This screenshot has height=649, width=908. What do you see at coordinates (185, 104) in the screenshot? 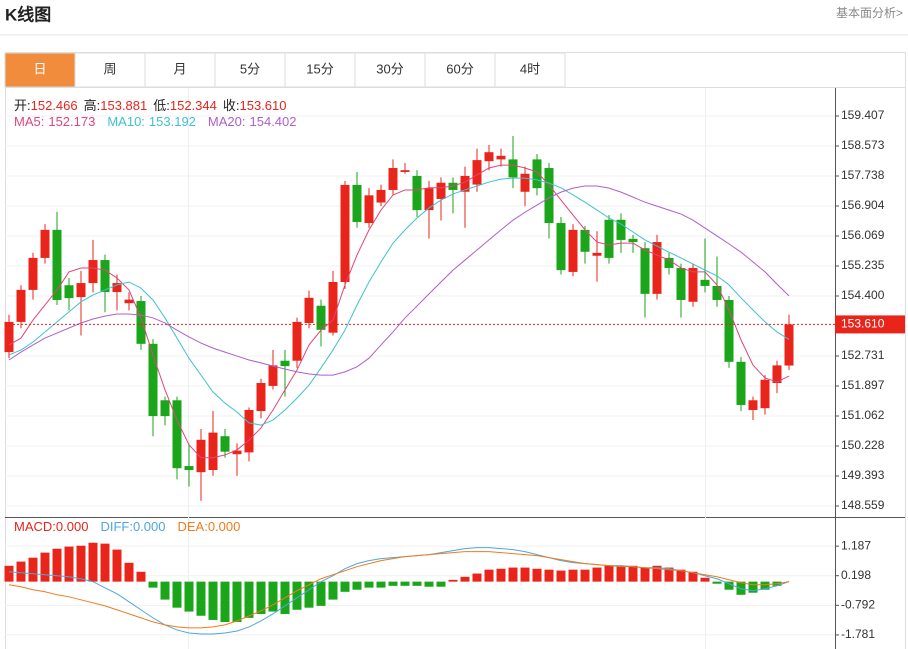
I see `readout-item: 低:152.344` at bounding box center [185, 104].